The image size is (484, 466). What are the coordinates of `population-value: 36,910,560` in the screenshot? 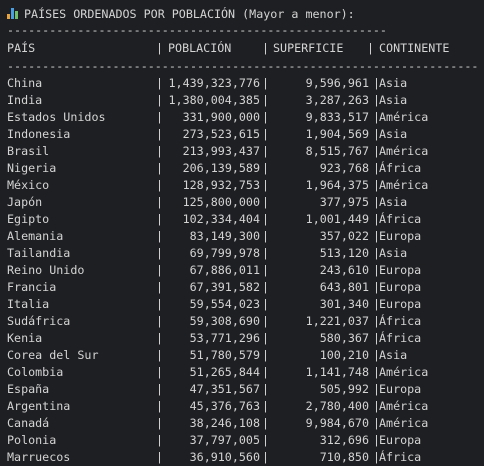 It's located at (224, 457).